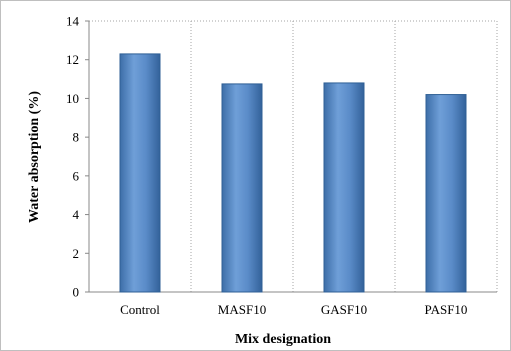 This screenshot has height=351, width=511. Describe the element at coordinates (76, 137) in the screenshot. I see `y-tick-label: 8` at that location.